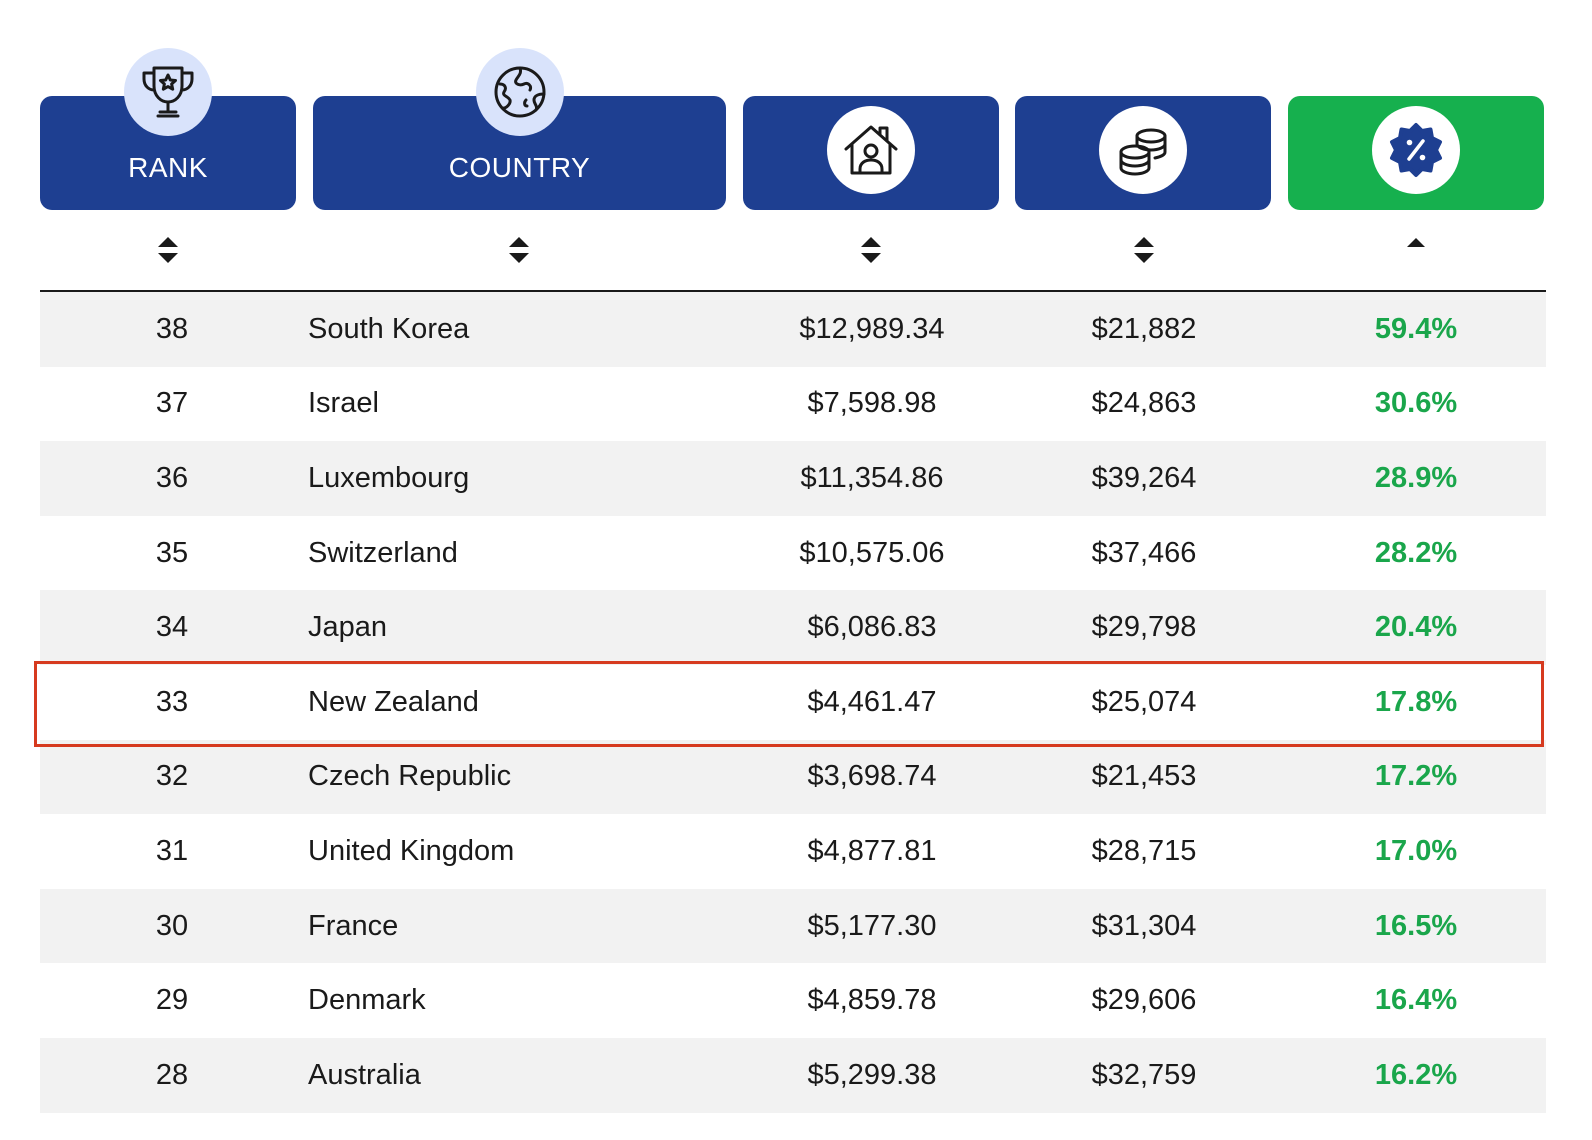 This screenshot has width=1592, height=1140. I want to click on header-divider, so click(793, 291).